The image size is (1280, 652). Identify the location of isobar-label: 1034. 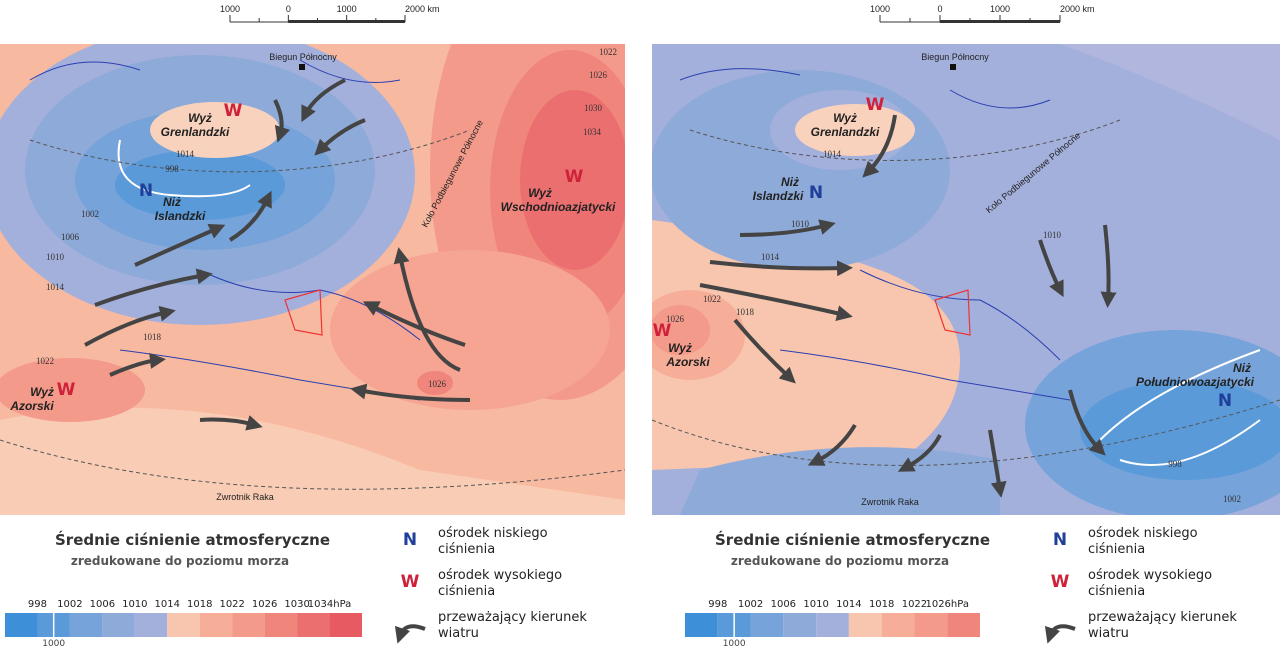
(592, 132).